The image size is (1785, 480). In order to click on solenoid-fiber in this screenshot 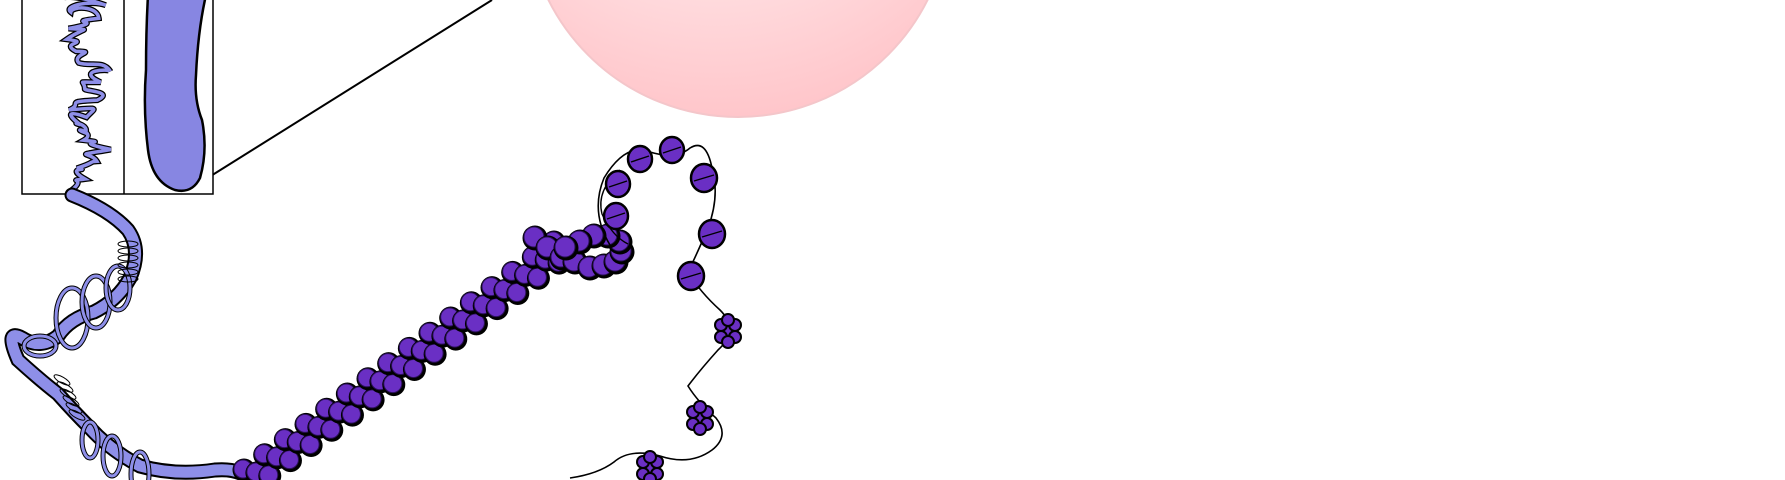, I will do `click(131, 333)`.